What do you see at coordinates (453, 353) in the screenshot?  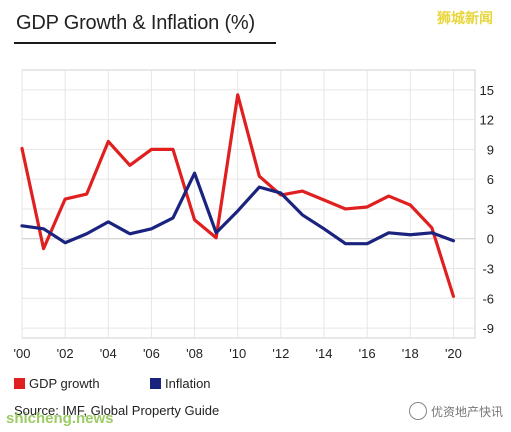 I see `x-tick-label: '20` at bounding box center [453, 353].